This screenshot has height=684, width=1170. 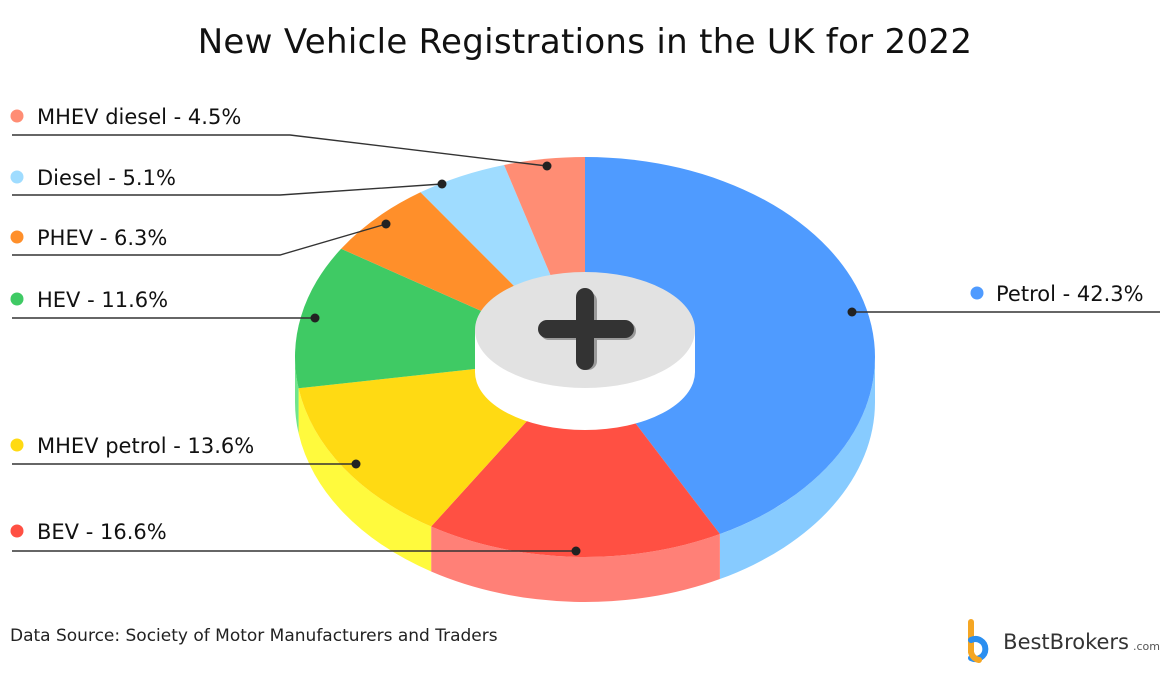 What do you see at coordinates (102, 532) in the screenshot?
I see `data-label-bev: BEV - 16.6%` at bounding box center [102, 532].